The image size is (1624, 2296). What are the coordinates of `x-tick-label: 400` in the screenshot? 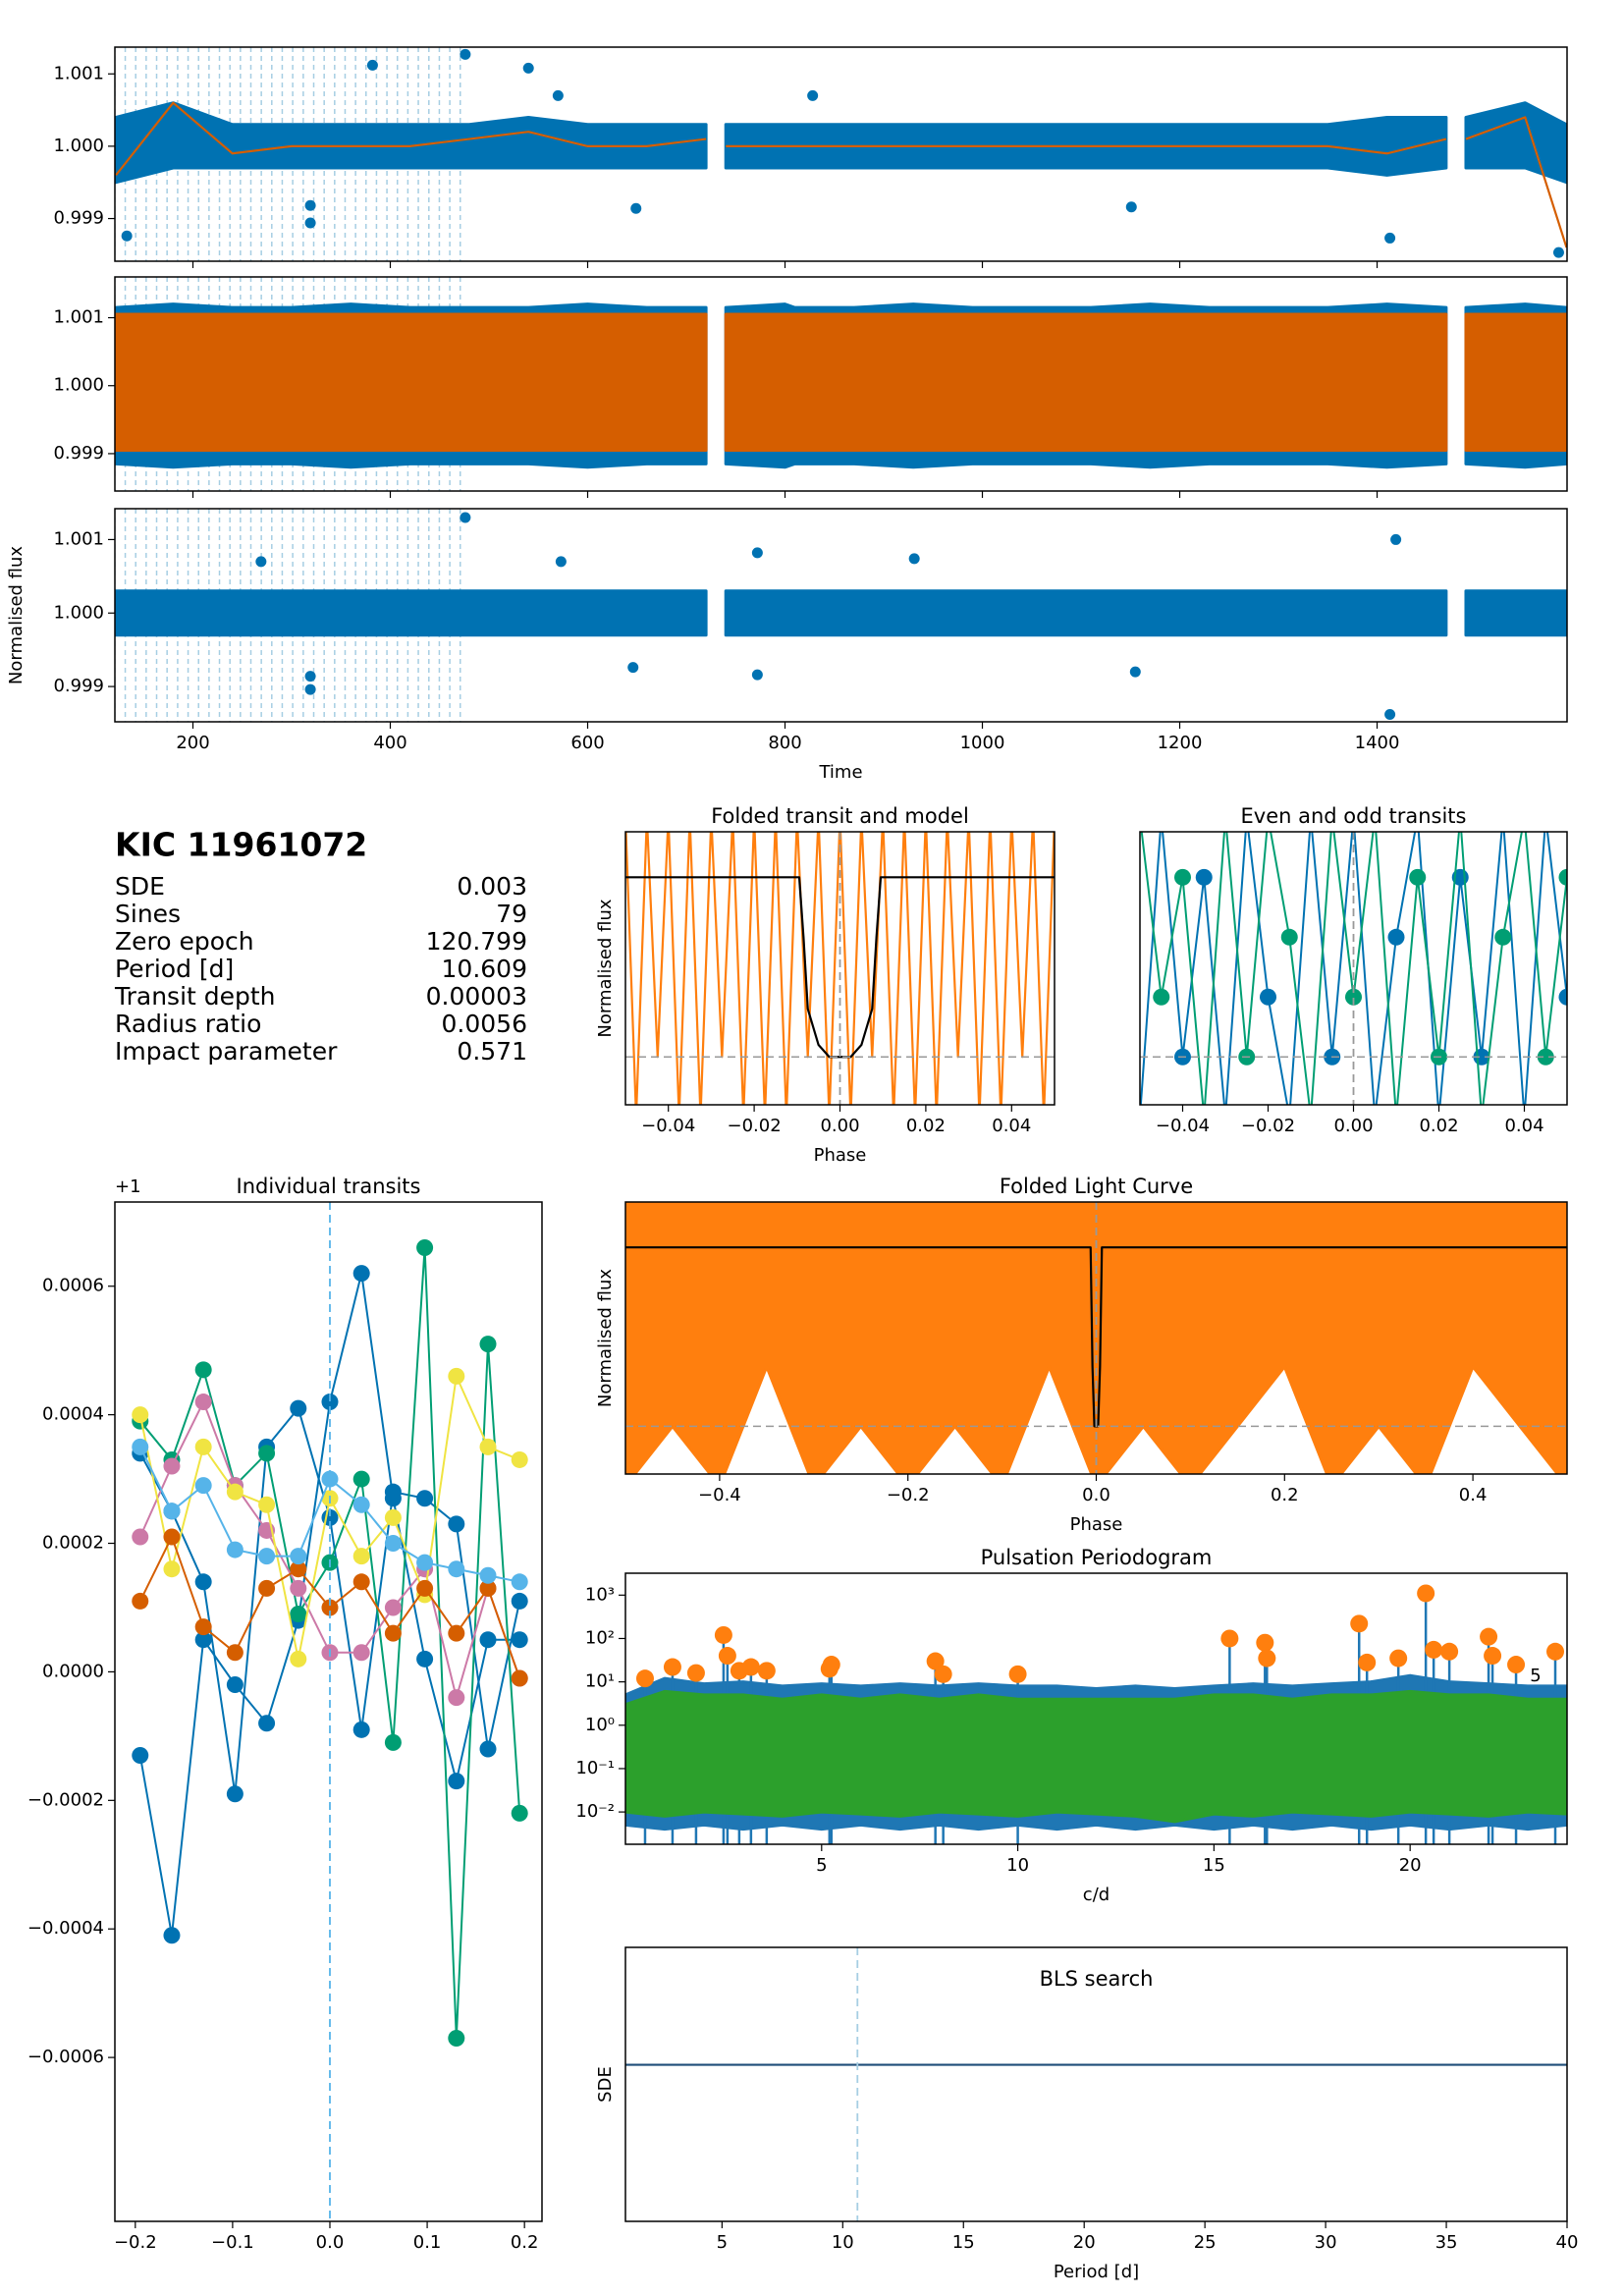 It's located at (389, 743).